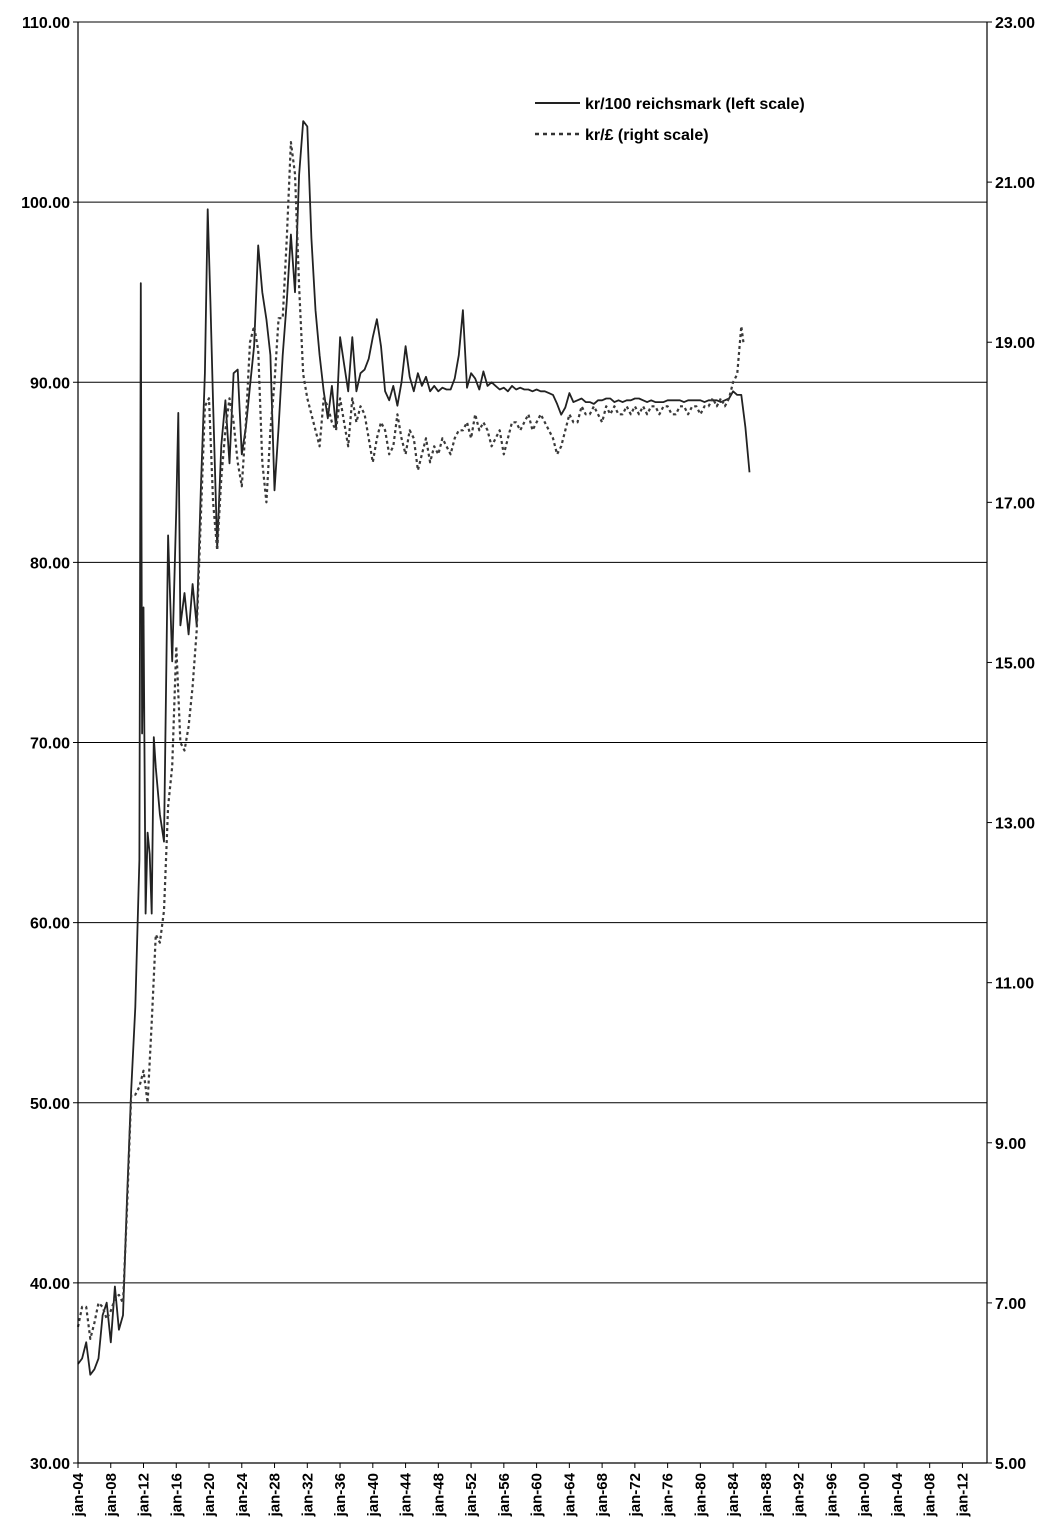 The width and height of the screenshot is (1053, 1531). What do you see at coordinates (1015, 824) in the screenshot?
I see `right-tick-label: 13.00` at bounding box center [1015, 824].